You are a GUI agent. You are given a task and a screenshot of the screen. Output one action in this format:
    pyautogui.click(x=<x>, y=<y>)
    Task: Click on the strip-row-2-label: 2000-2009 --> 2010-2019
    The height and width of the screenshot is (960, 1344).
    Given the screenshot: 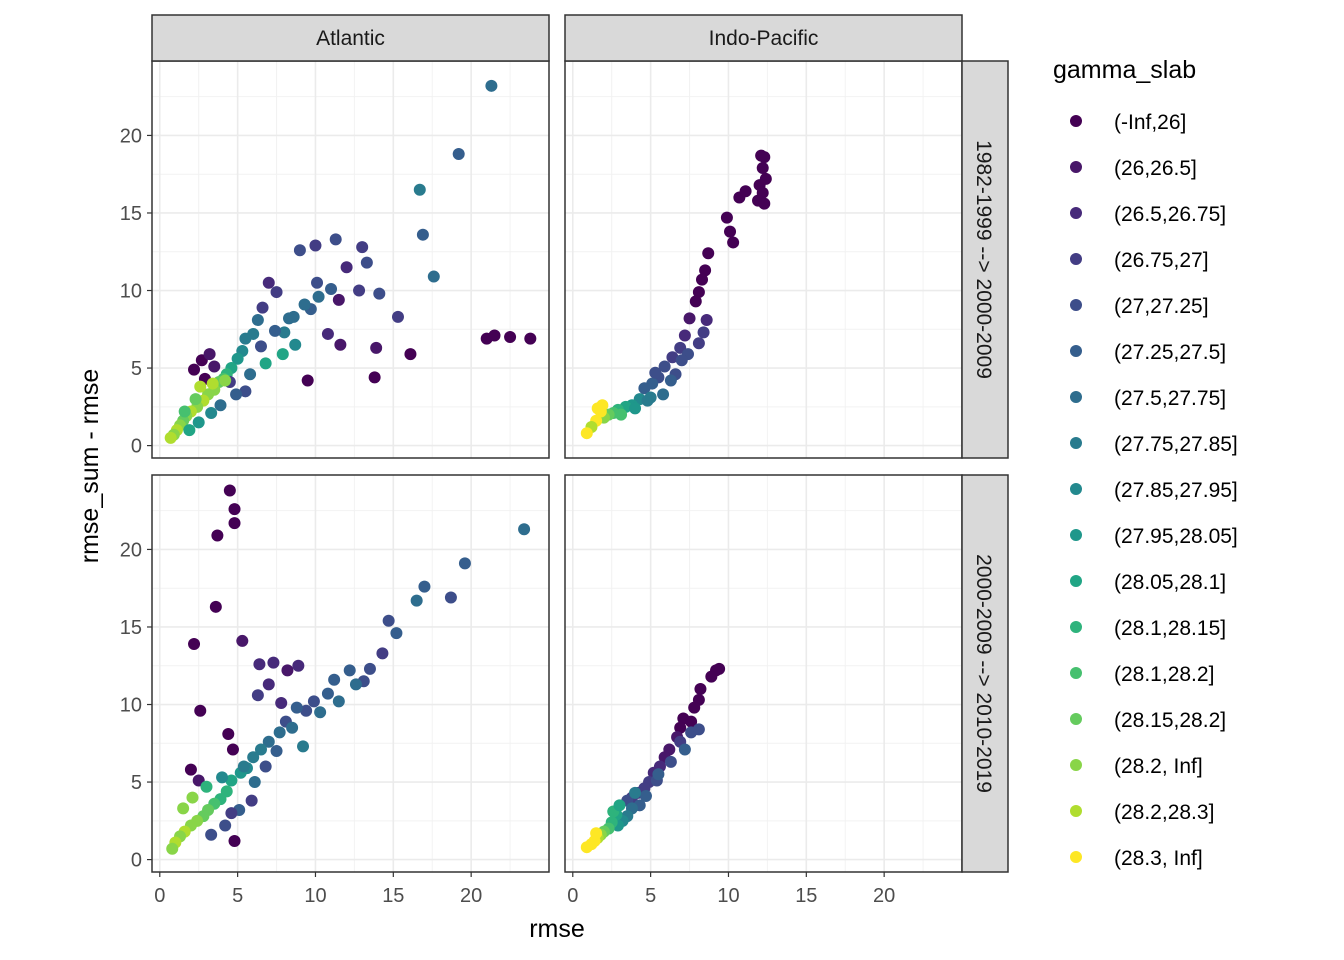 What is the action you would take?
    pyautogui.click(x=983, y=673)
    